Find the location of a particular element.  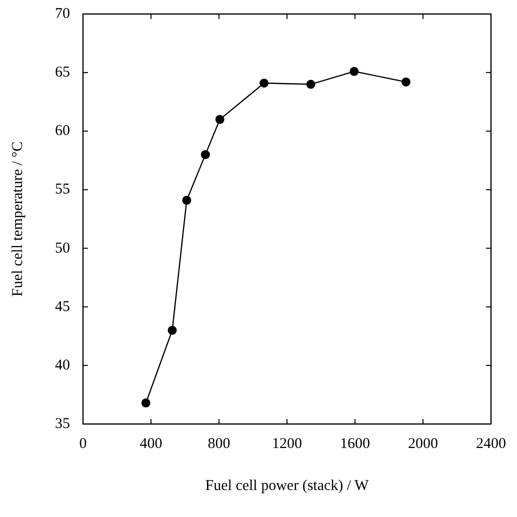

y-tick-label: 50 is located at coordinates (62, 248).